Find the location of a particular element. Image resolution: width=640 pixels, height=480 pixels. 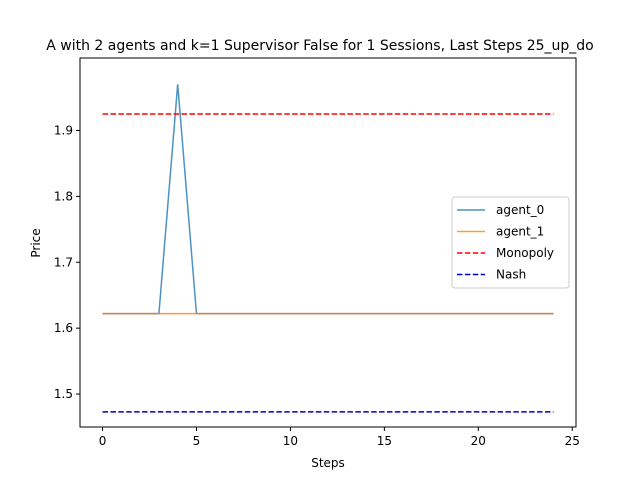

y-tick-label: 1.6 is located at coordinates (63, 328).